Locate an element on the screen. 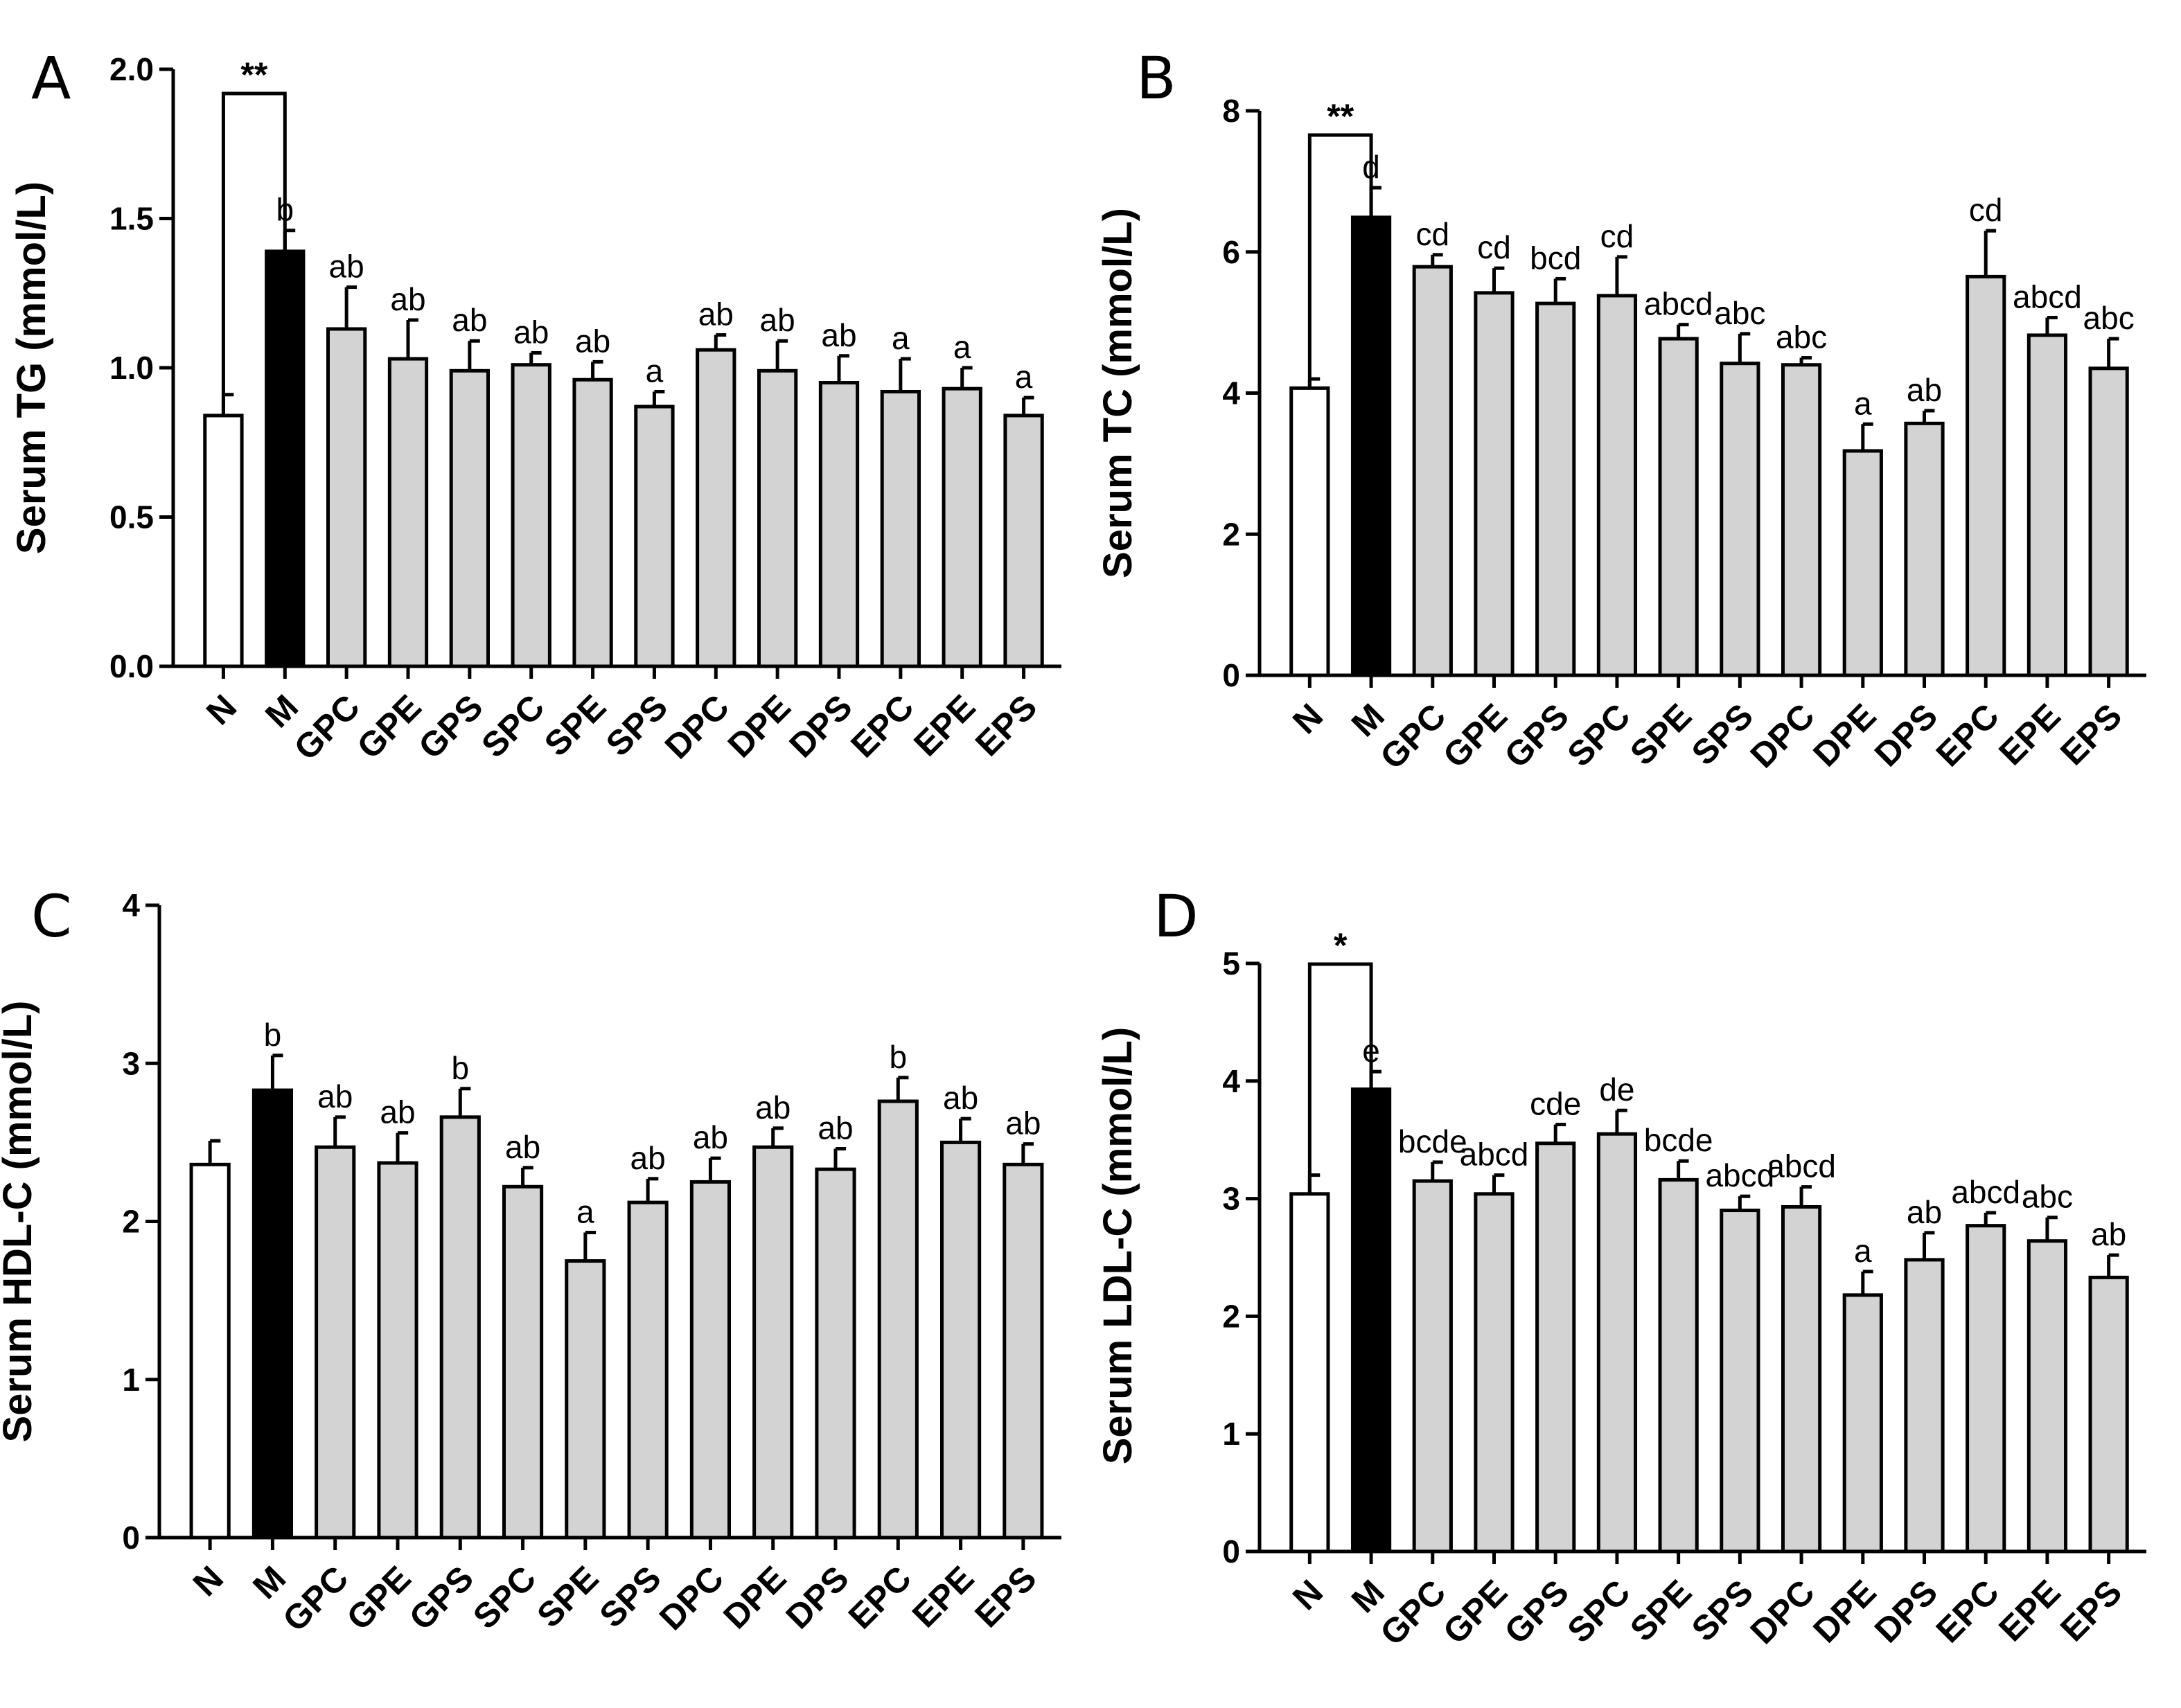  bar-eps is located at coordinates (1023, 540).